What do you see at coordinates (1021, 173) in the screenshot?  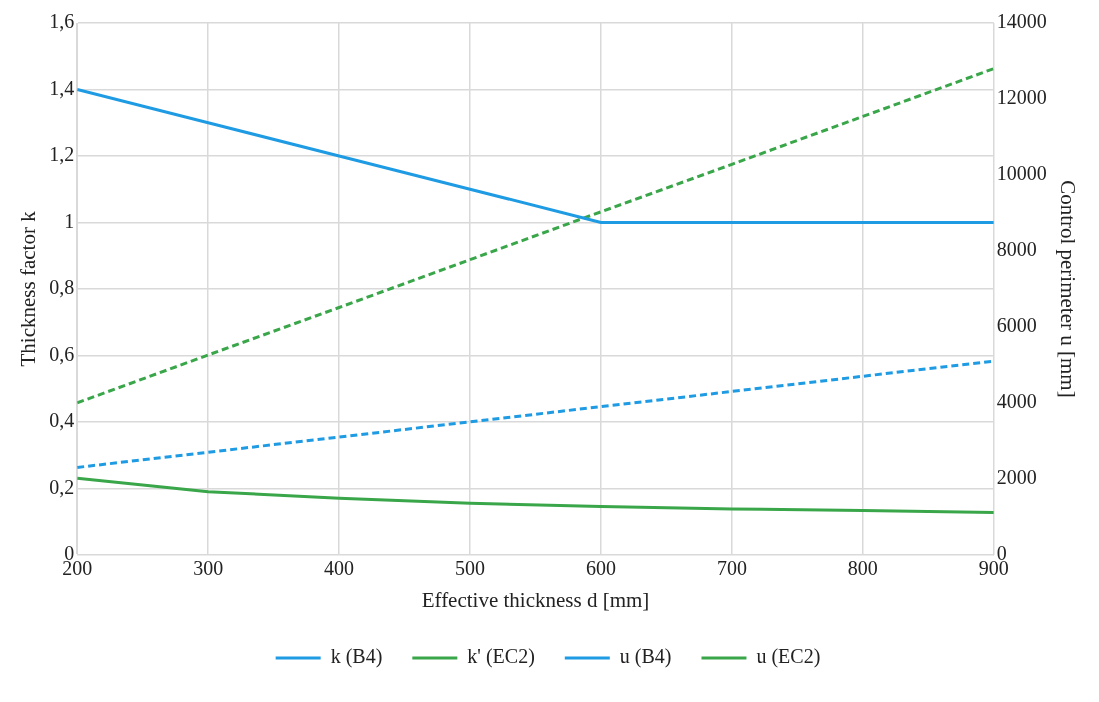 I see `y2-tick-label: 10000` at bounding box center [1021, 173].